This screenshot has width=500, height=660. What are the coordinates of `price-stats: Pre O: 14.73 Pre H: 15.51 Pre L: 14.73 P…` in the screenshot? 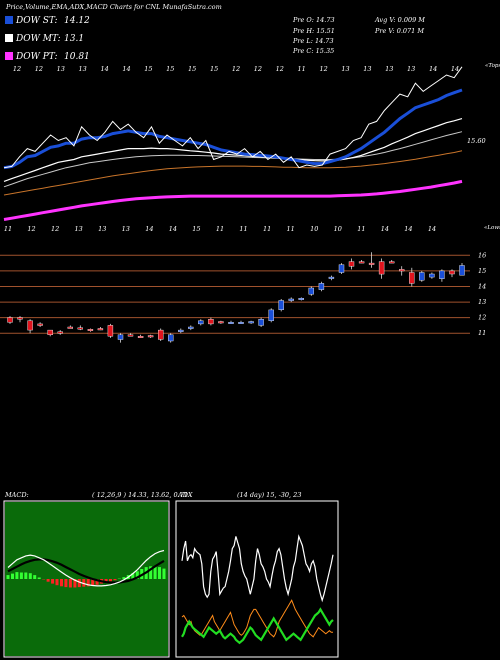 It's located at (358, 35).